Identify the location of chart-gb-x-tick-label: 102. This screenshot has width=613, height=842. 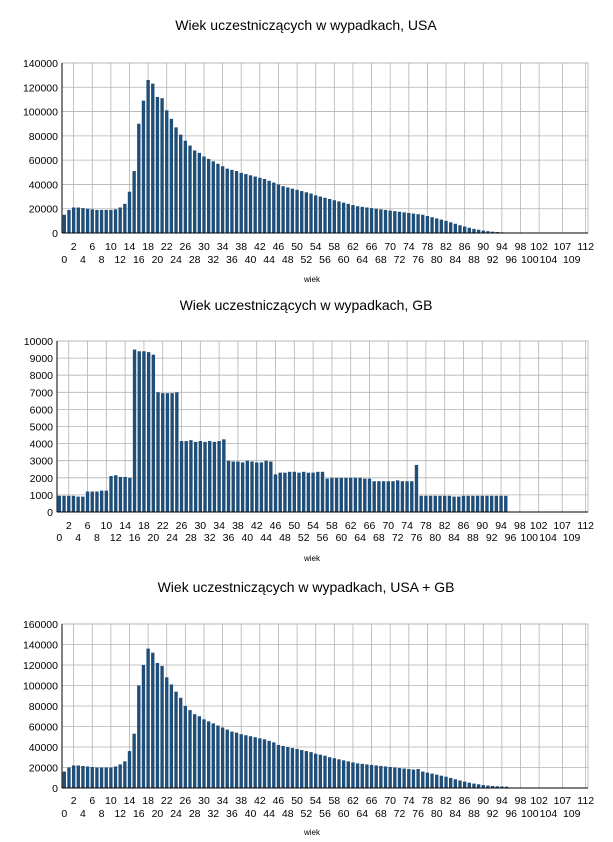
(539, 526).